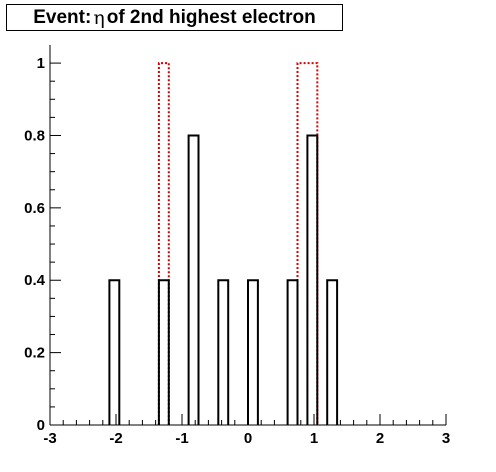  Describe the element at coordinates (211, 17) in the screenshot. I see `title-suffix: of 2nd highest electron` at that location.